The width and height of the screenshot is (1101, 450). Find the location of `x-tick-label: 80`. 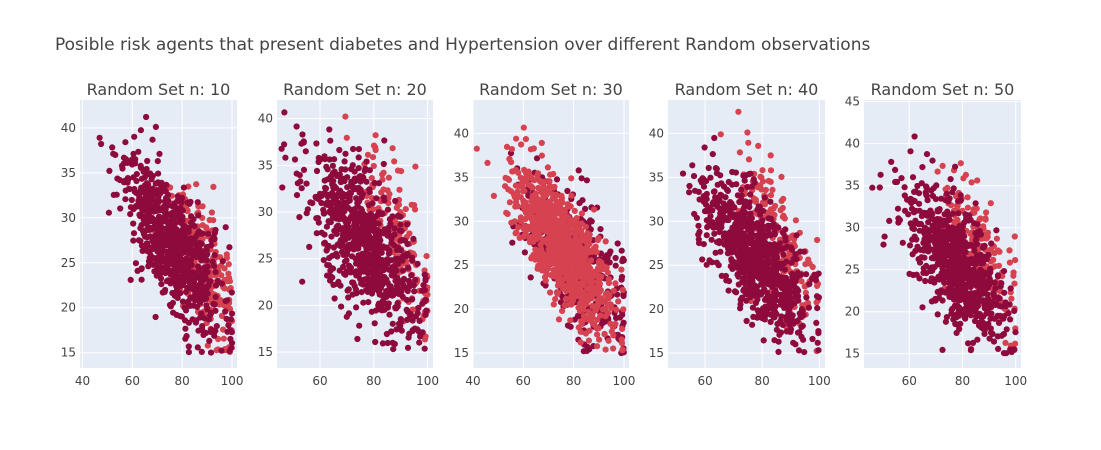

x-tick-label: 80 is located at coordinates (373, 381).